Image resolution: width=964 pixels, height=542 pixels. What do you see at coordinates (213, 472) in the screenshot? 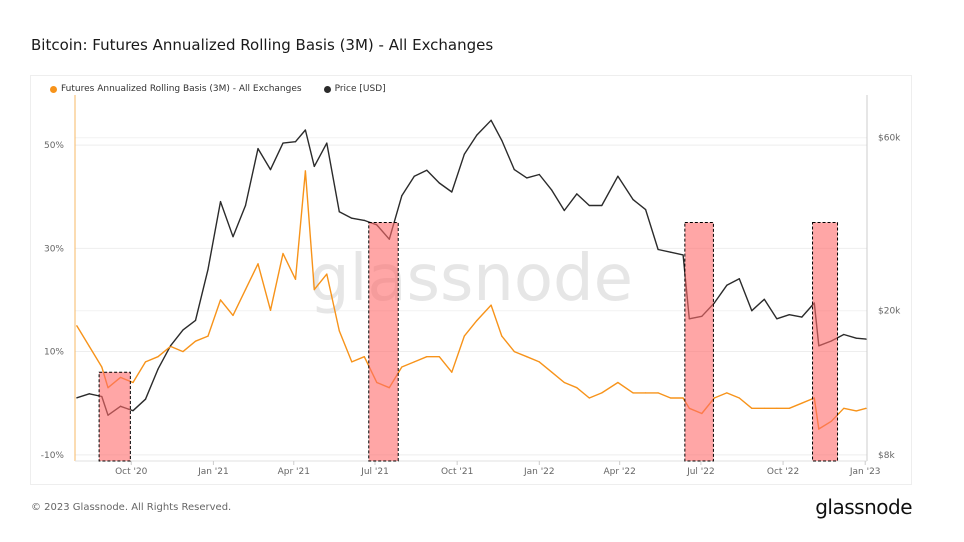
I see `x-tick-label: Jan '21` at bounding box center [213, 472].